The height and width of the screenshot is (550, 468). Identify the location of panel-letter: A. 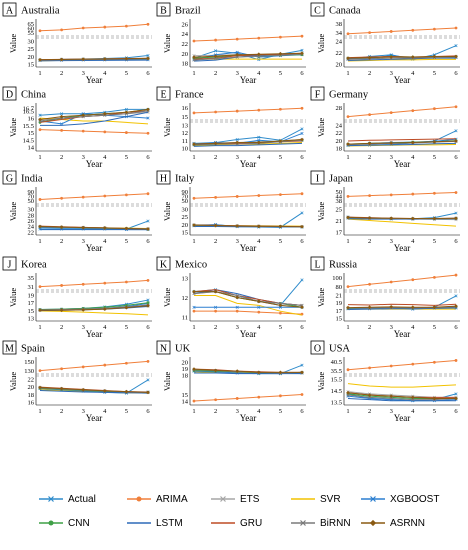
(10, 11).